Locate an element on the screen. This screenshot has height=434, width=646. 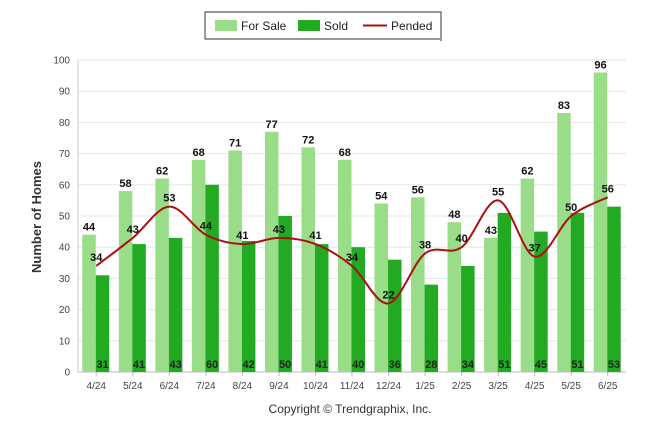
label-sold: 45 is located at coordinates (541, 365).